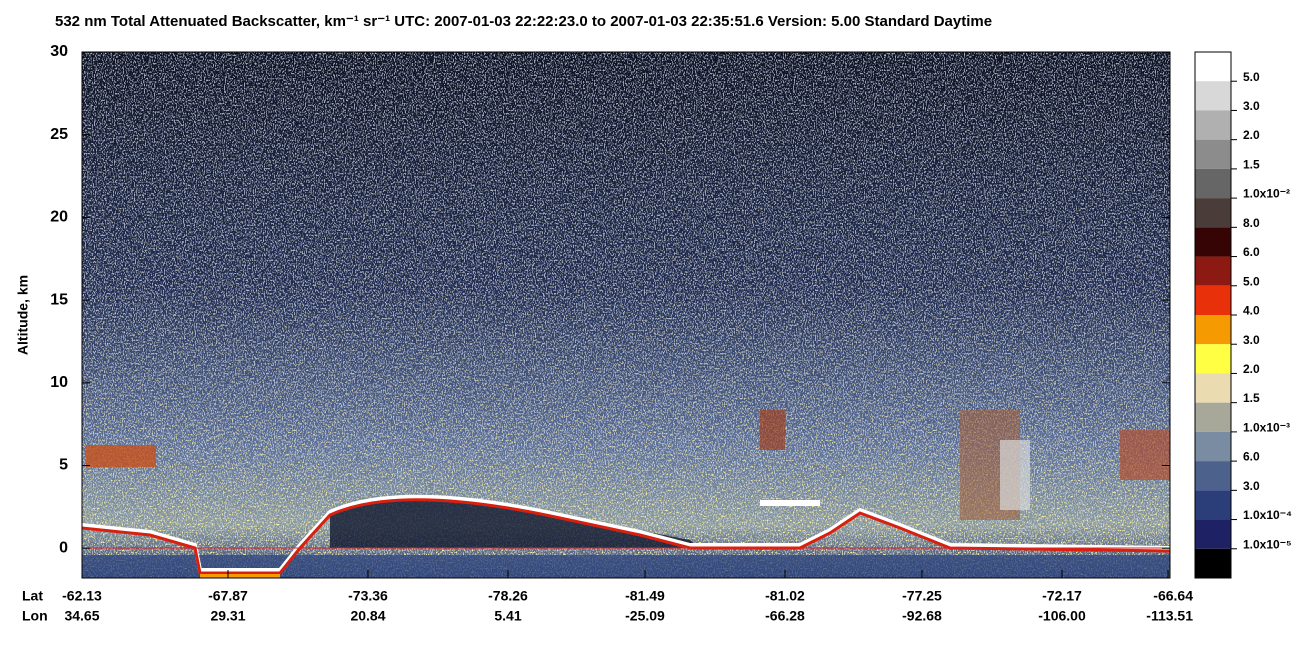  Describe the element at coordinates (367, 616) in the screenshot. I see `lon-label: 20.84` at that location.